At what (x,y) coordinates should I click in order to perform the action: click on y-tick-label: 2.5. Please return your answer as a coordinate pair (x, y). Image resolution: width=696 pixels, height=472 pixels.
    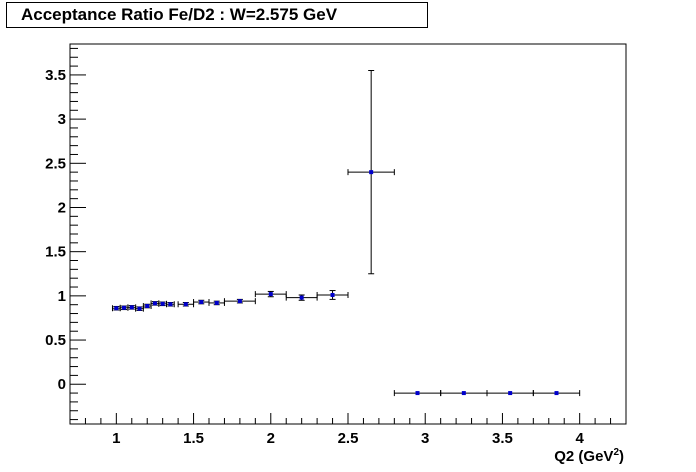
    Looking at the image, I should click on (55, 163).